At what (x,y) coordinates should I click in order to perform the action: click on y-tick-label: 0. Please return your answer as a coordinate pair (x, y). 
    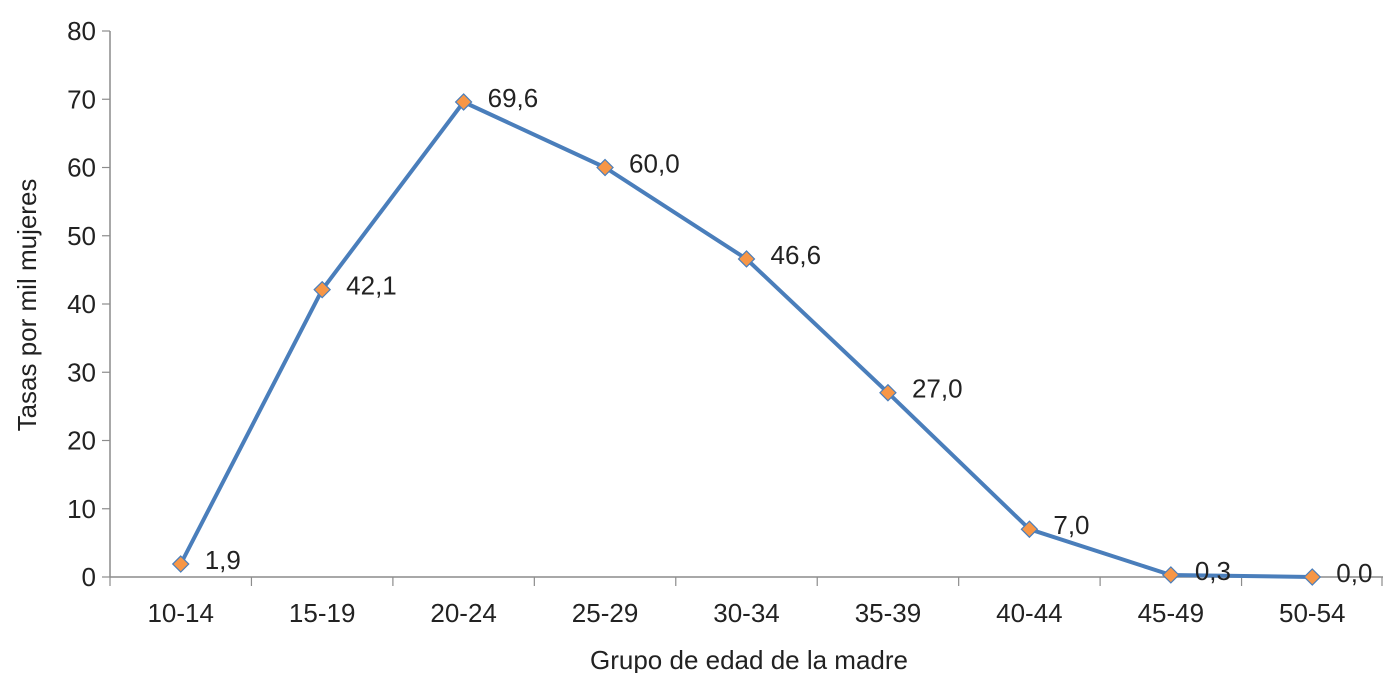
    Looking at the image, I should click on (89, 577).